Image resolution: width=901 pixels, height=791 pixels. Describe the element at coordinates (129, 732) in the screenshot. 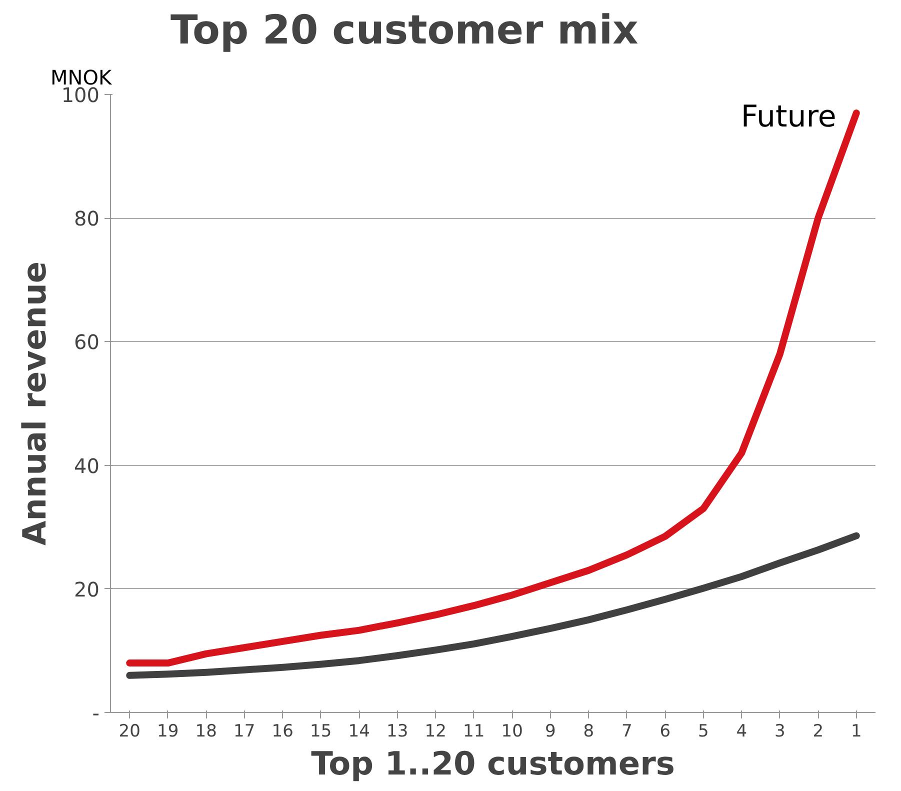

I see `x-tick-label: 20` at that location.